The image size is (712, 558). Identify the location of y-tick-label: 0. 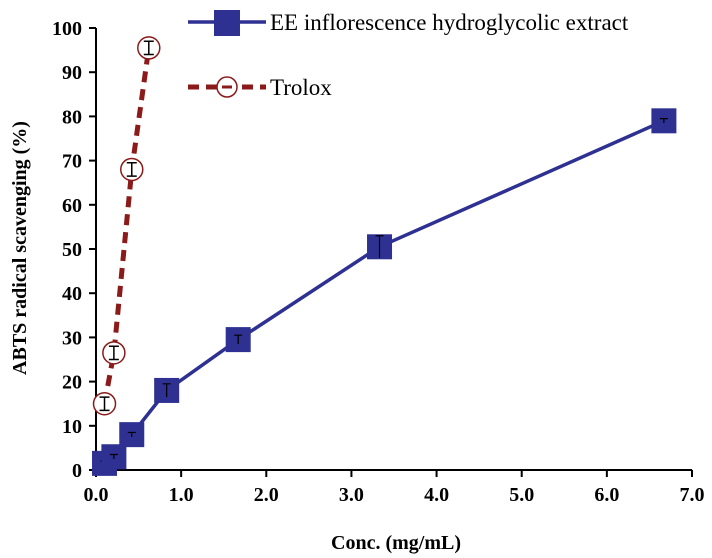
(77, 471).